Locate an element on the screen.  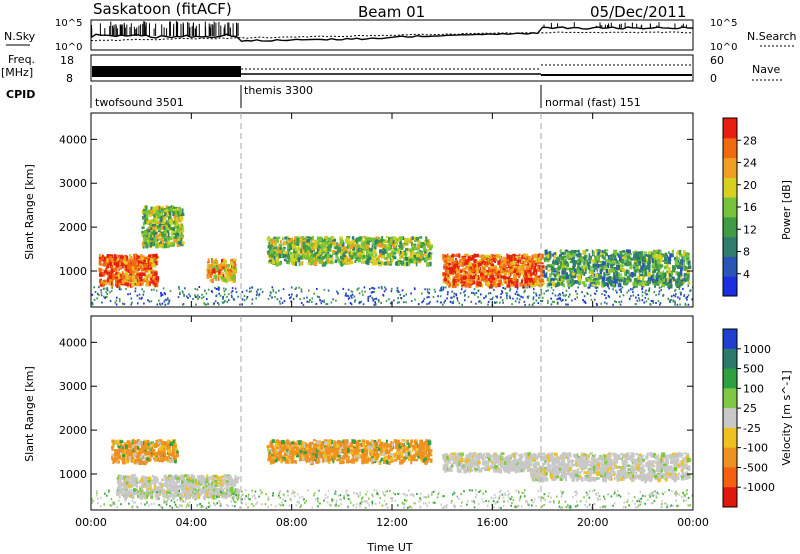
cpid-label: CPID is located at coordinates (20, 94).